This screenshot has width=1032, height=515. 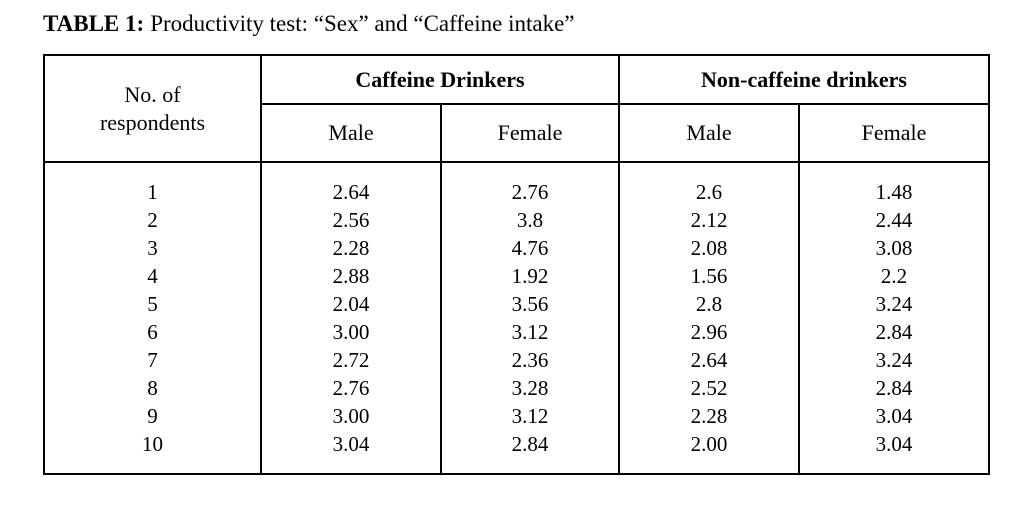 I want to click on header-caffeine-female: Female, so click(x=530, y=133).